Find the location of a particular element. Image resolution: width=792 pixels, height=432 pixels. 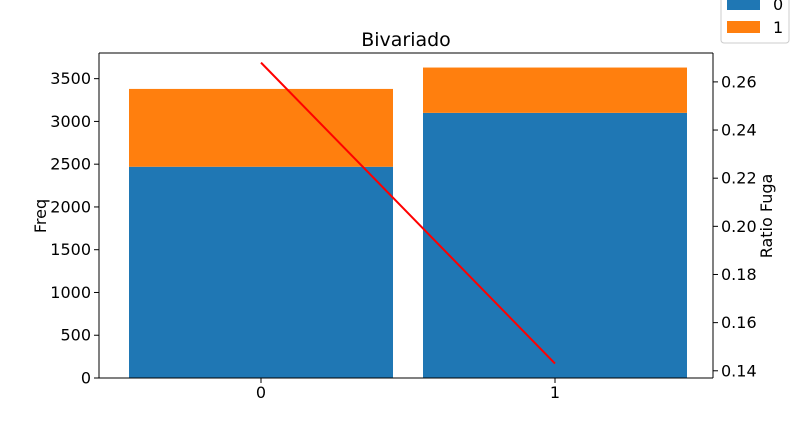

left-tick-label: 0 is located at coordinates (86, 378).